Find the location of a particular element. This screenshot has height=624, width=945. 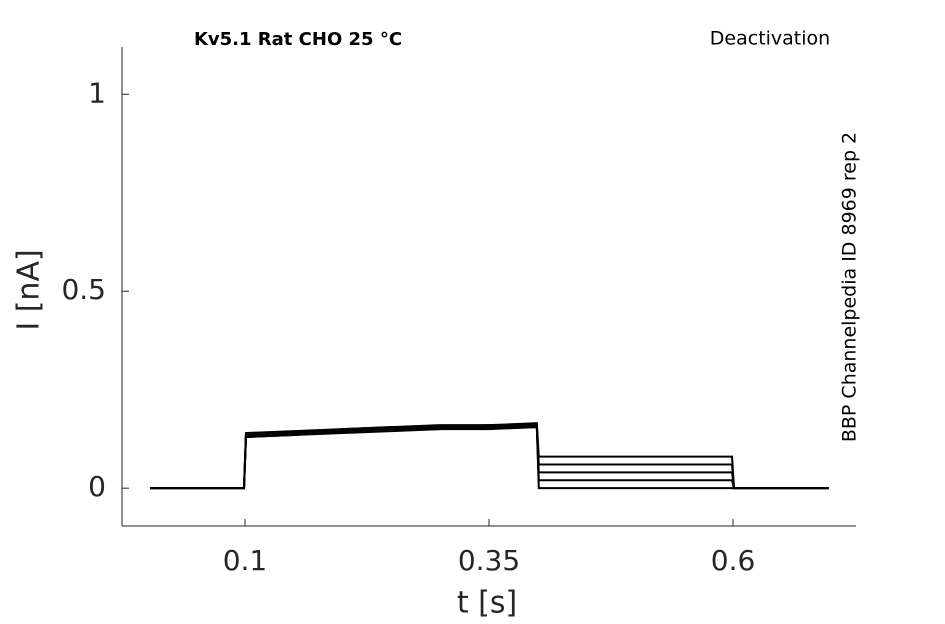

chart-title: Kv5.1 Rat CHO 25 °C is located at coordinates (298, 39).